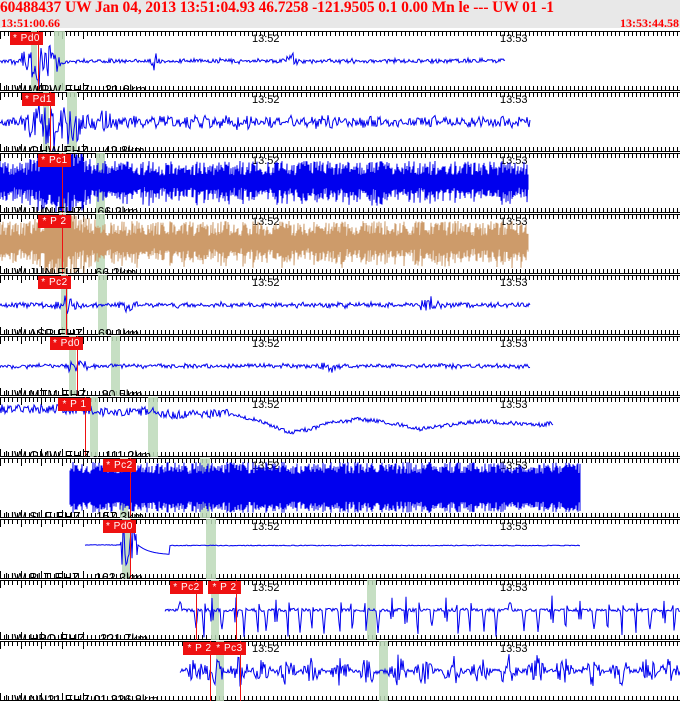 This screenshot has width=680, height=701. I want to click on trace-row: 13:52 13:53 * Pd1 UW GHW EHZ -- 42.8km, so click(340, 122).